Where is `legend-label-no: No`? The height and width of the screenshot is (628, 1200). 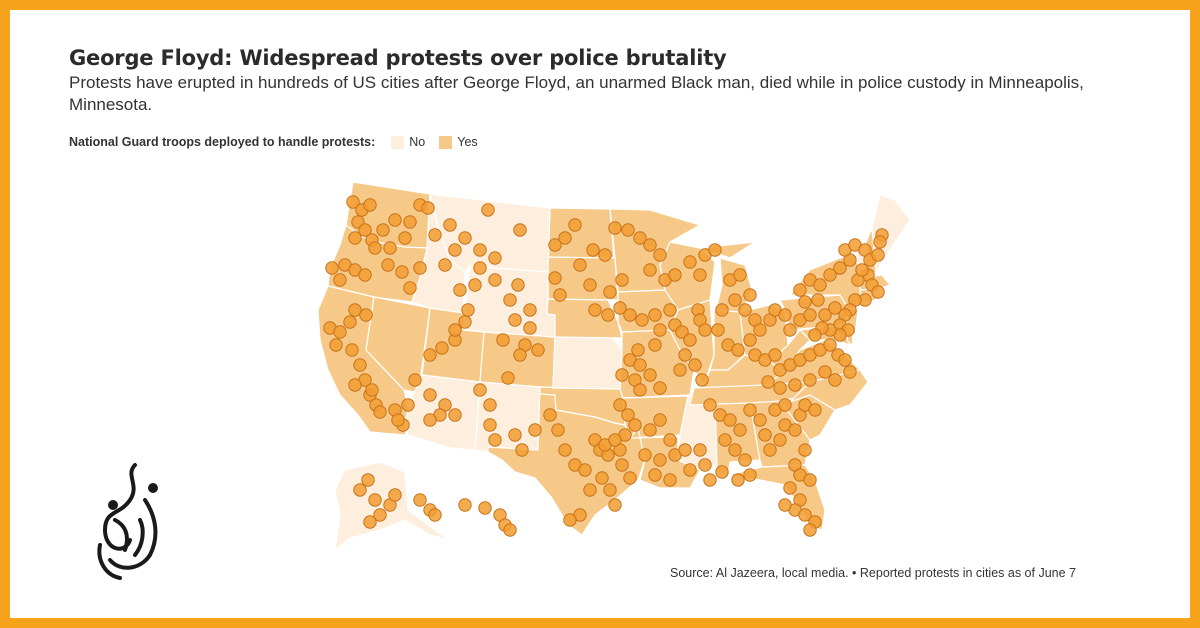 legend-label-no: No is located at coordinates (417, 142).